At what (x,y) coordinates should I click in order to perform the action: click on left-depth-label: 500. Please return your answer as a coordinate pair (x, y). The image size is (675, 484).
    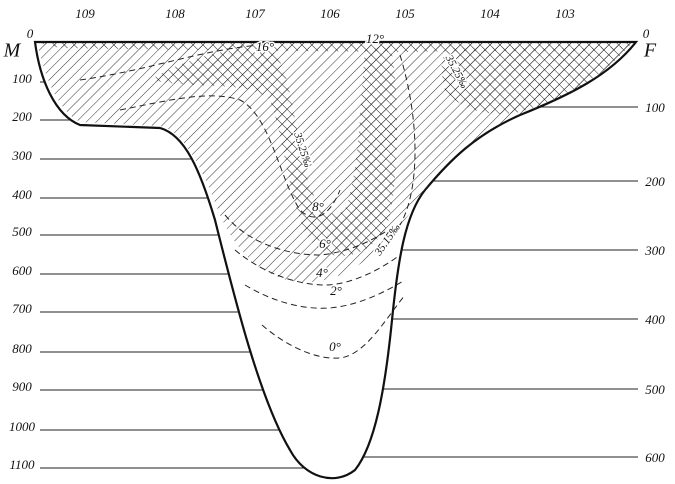
    Looking at the image, I should click on (22, 231).